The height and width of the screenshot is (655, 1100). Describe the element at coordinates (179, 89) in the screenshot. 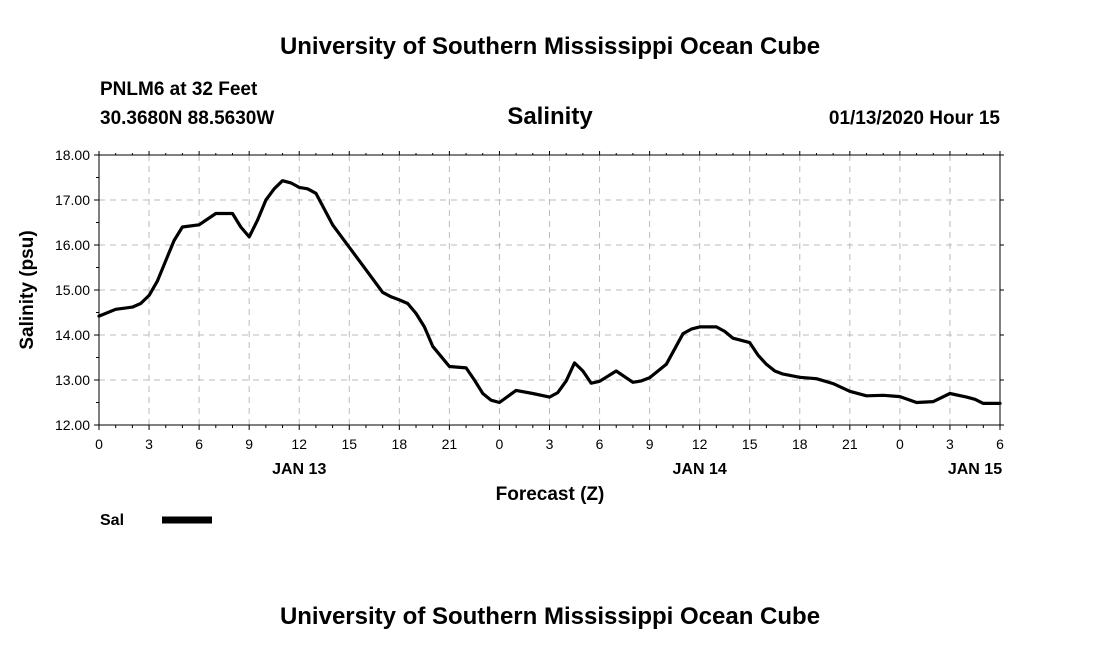

I see `station-label: PNLM6 at 32 Feet` at that location.